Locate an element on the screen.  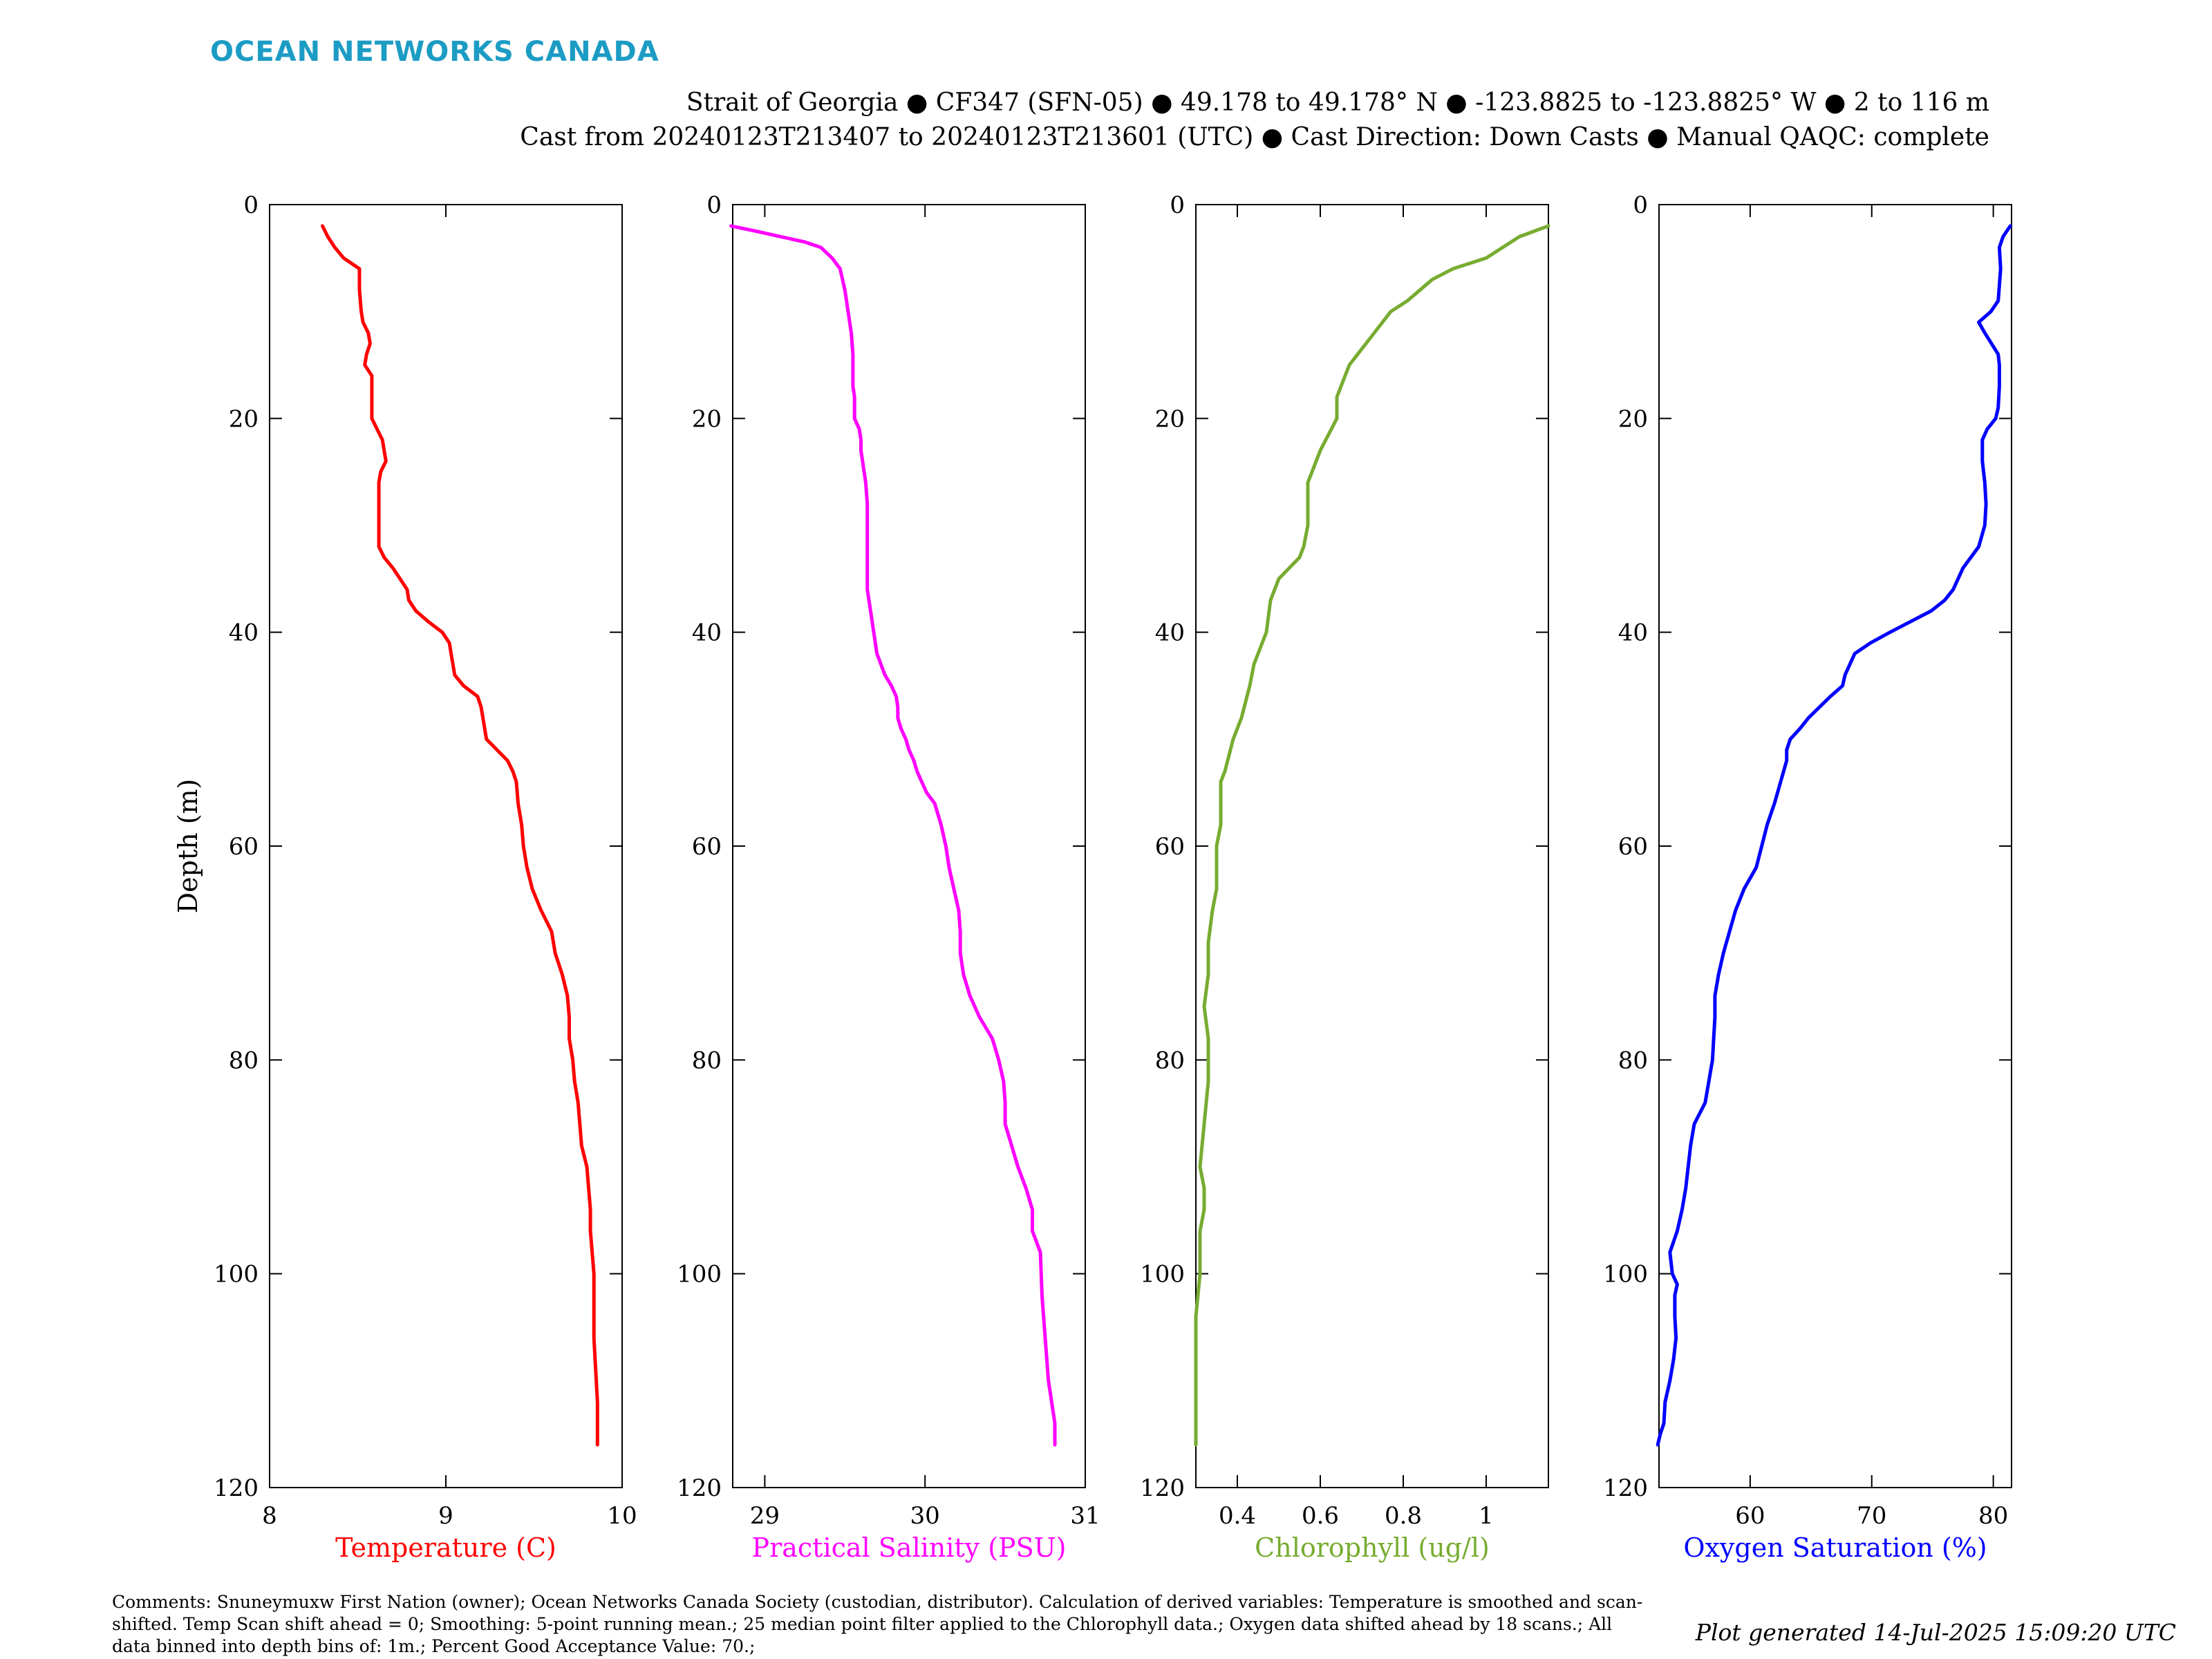
x-tick-label: 0.6 is located at coordinates (1320, 1516).